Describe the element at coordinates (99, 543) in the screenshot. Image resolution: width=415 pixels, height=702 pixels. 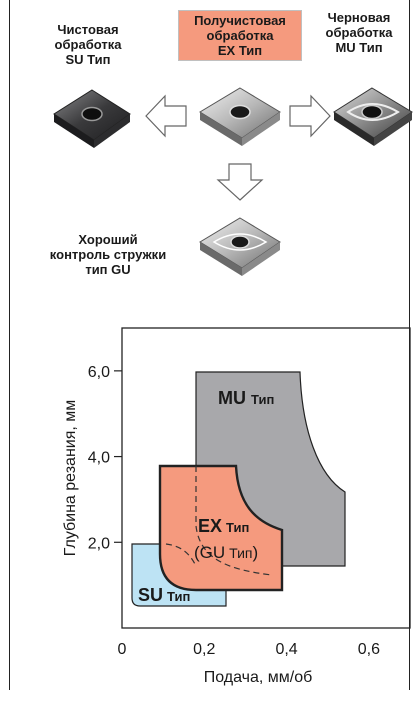
I see `y-tick-label: 2,0` at that location.